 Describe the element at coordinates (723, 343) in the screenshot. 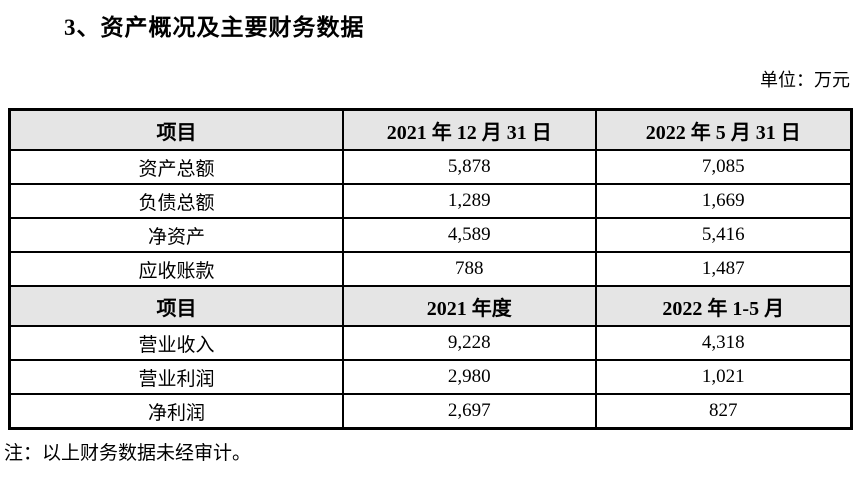

I see `value-2022: 4,318` at that location.